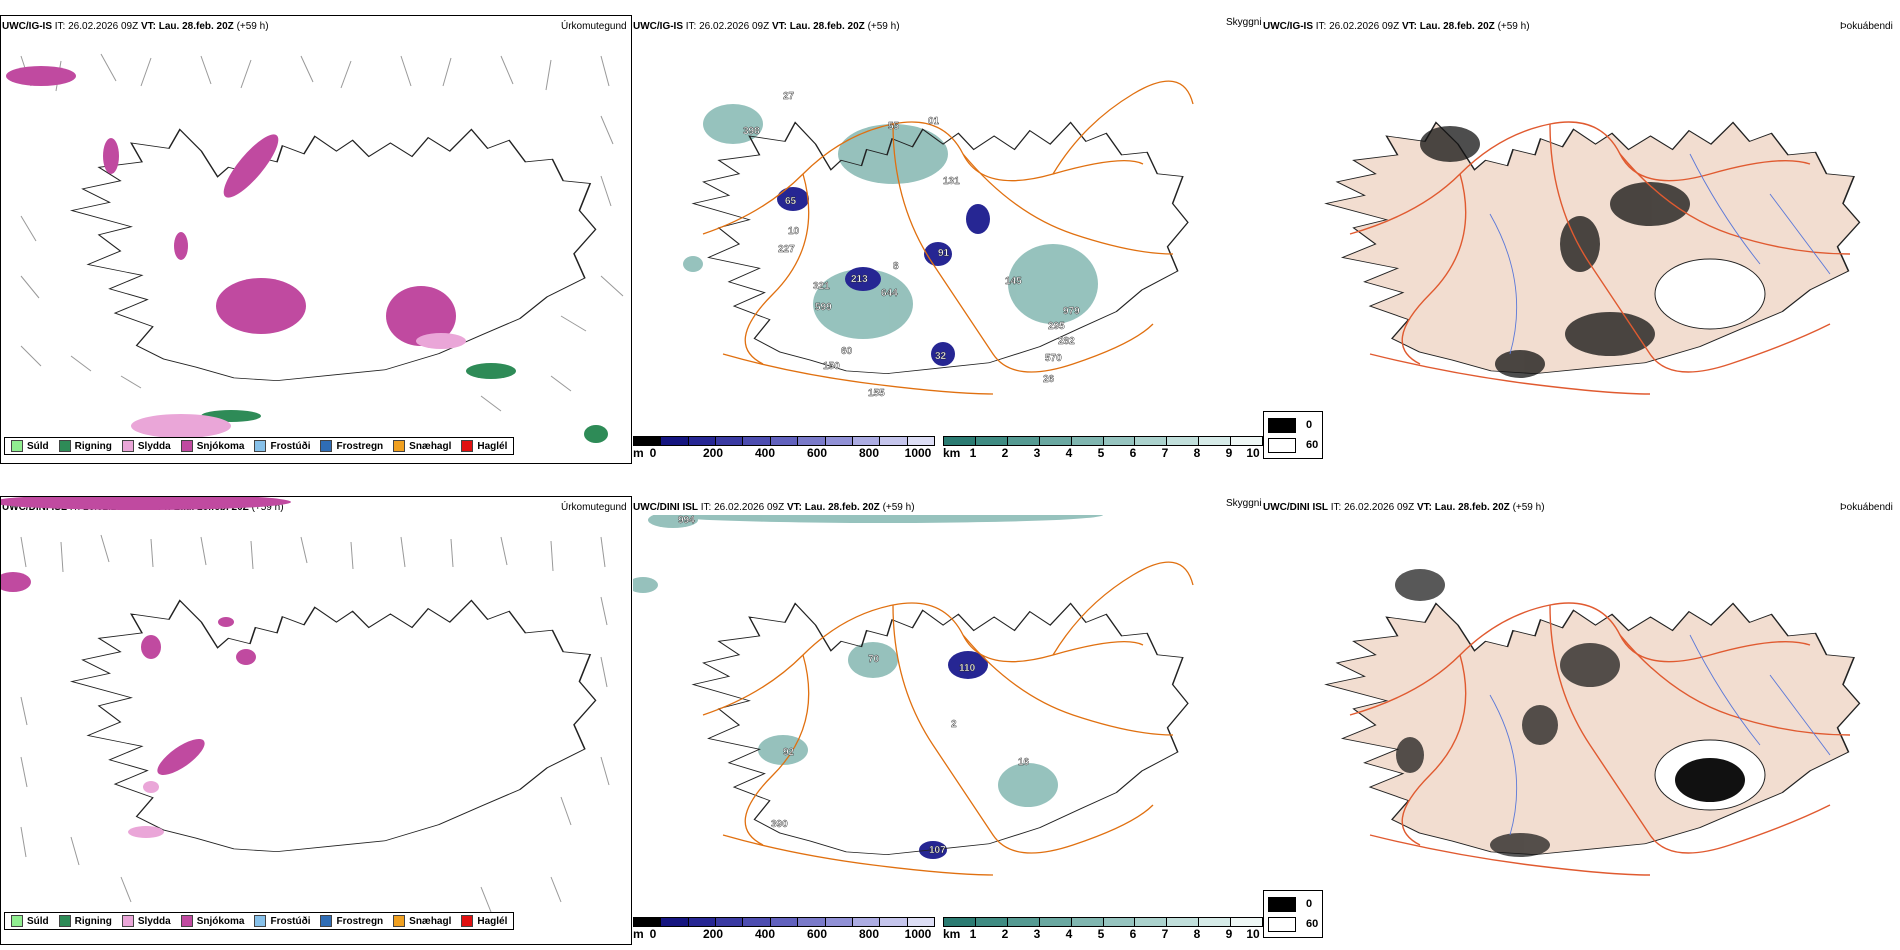  I want to click on ceiling-label: 2, so click(954, 724).